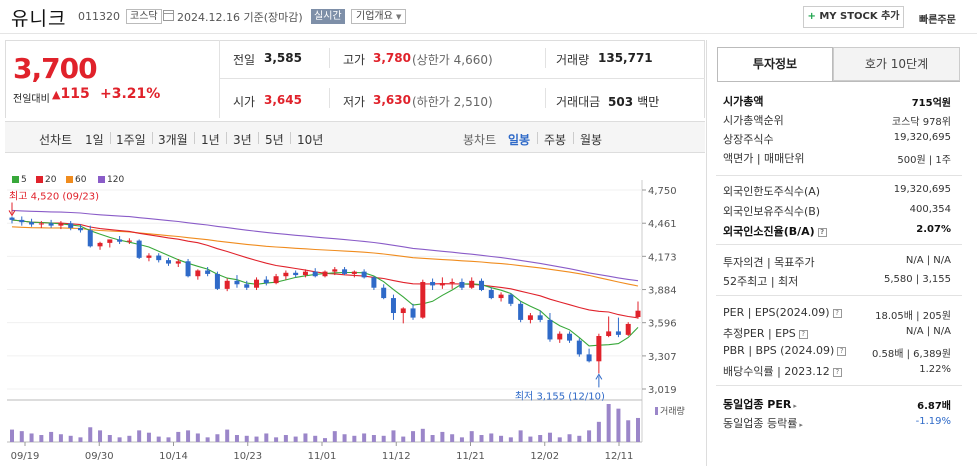  Describe the element at coordinates (244, 102) in the screenshot. I see `open-label: 시가` at that location.